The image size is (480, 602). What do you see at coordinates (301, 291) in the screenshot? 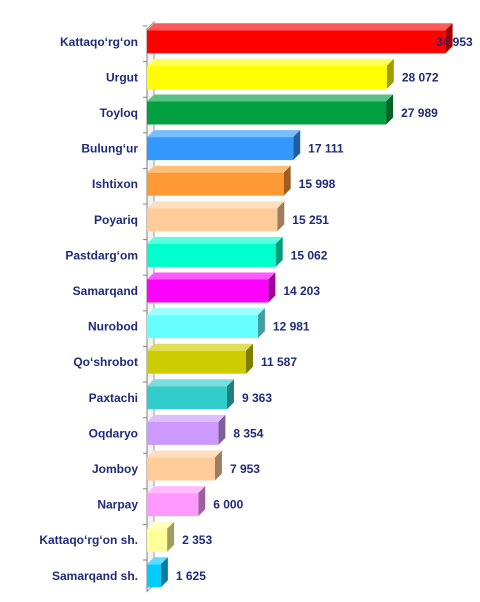
I see `value-label: 14 203` at bounding box center [301, 291].